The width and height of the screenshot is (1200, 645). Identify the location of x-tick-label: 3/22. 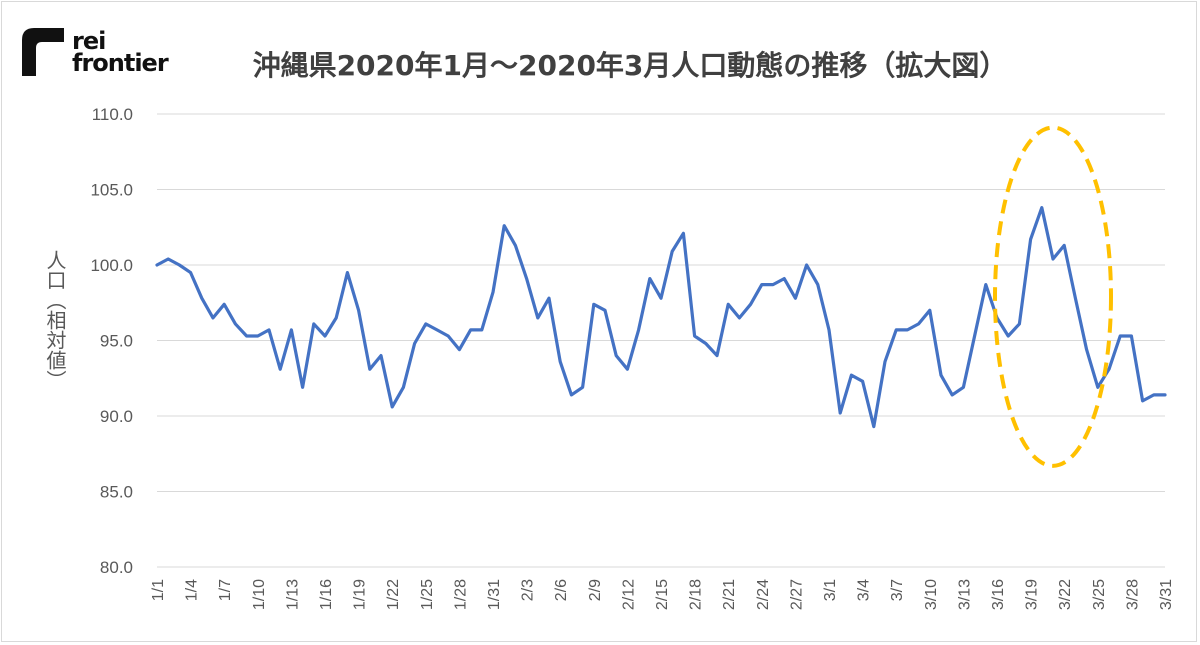
(1065, 594).